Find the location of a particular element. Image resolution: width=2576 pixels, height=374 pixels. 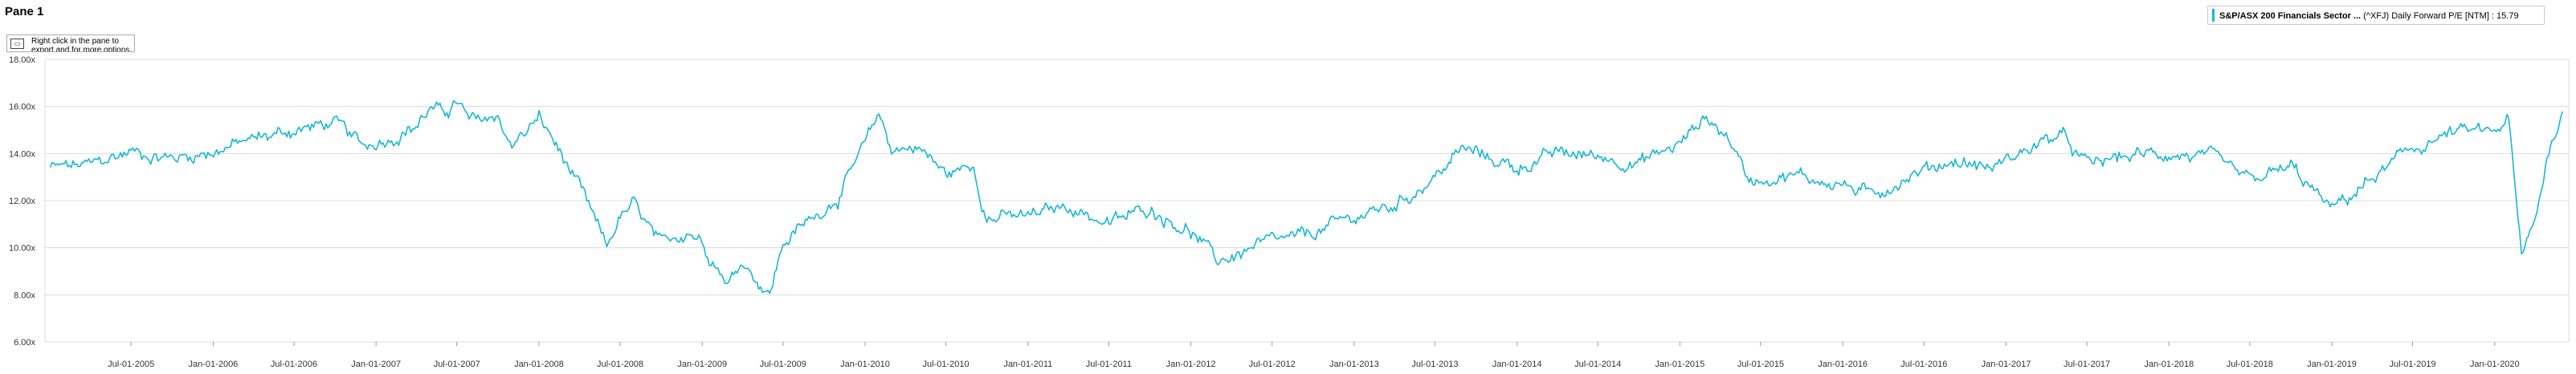

x-tick-label: Jul-01-2005 is located at coordinates (131, 364).